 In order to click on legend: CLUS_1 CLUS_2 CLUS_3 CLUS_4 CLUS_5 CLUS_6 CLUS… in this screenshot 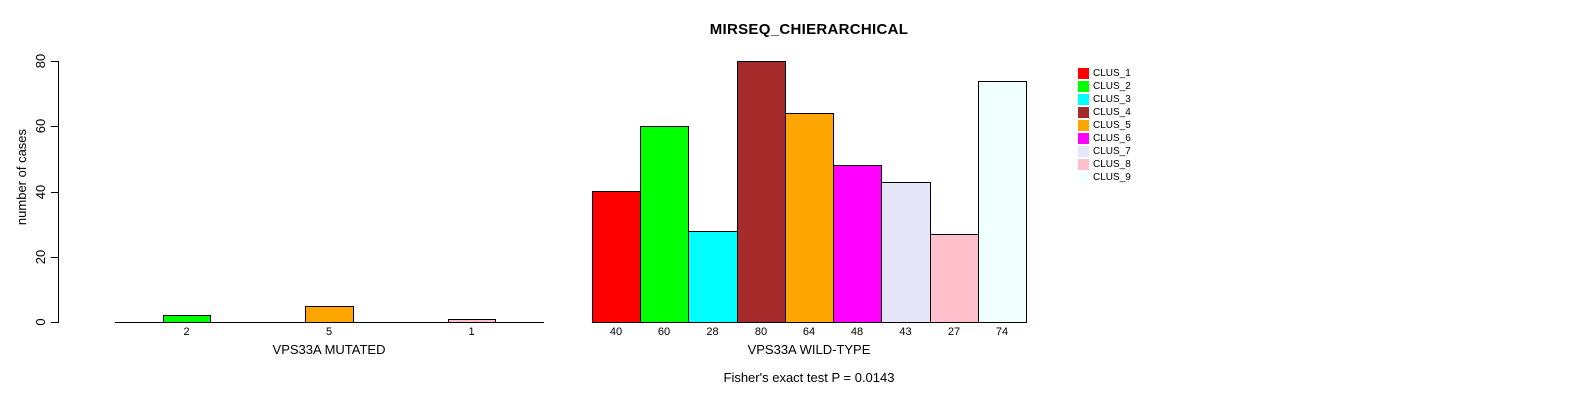, I will do `click(1104, 125)`.